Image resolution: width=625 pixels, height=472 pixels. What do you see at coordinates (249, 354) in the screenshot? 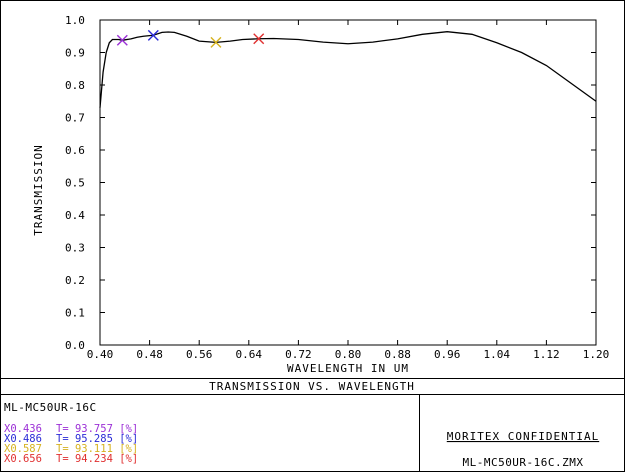
I see `x-tick-label: 0.64` at bounding box center [249, 354].